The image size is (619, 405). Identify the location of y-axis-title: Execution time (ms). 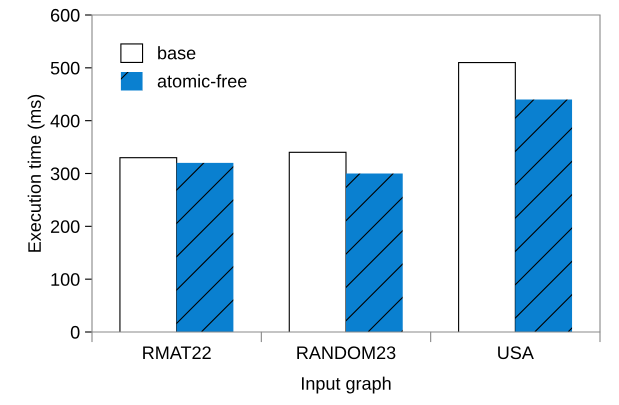
(36, 173).